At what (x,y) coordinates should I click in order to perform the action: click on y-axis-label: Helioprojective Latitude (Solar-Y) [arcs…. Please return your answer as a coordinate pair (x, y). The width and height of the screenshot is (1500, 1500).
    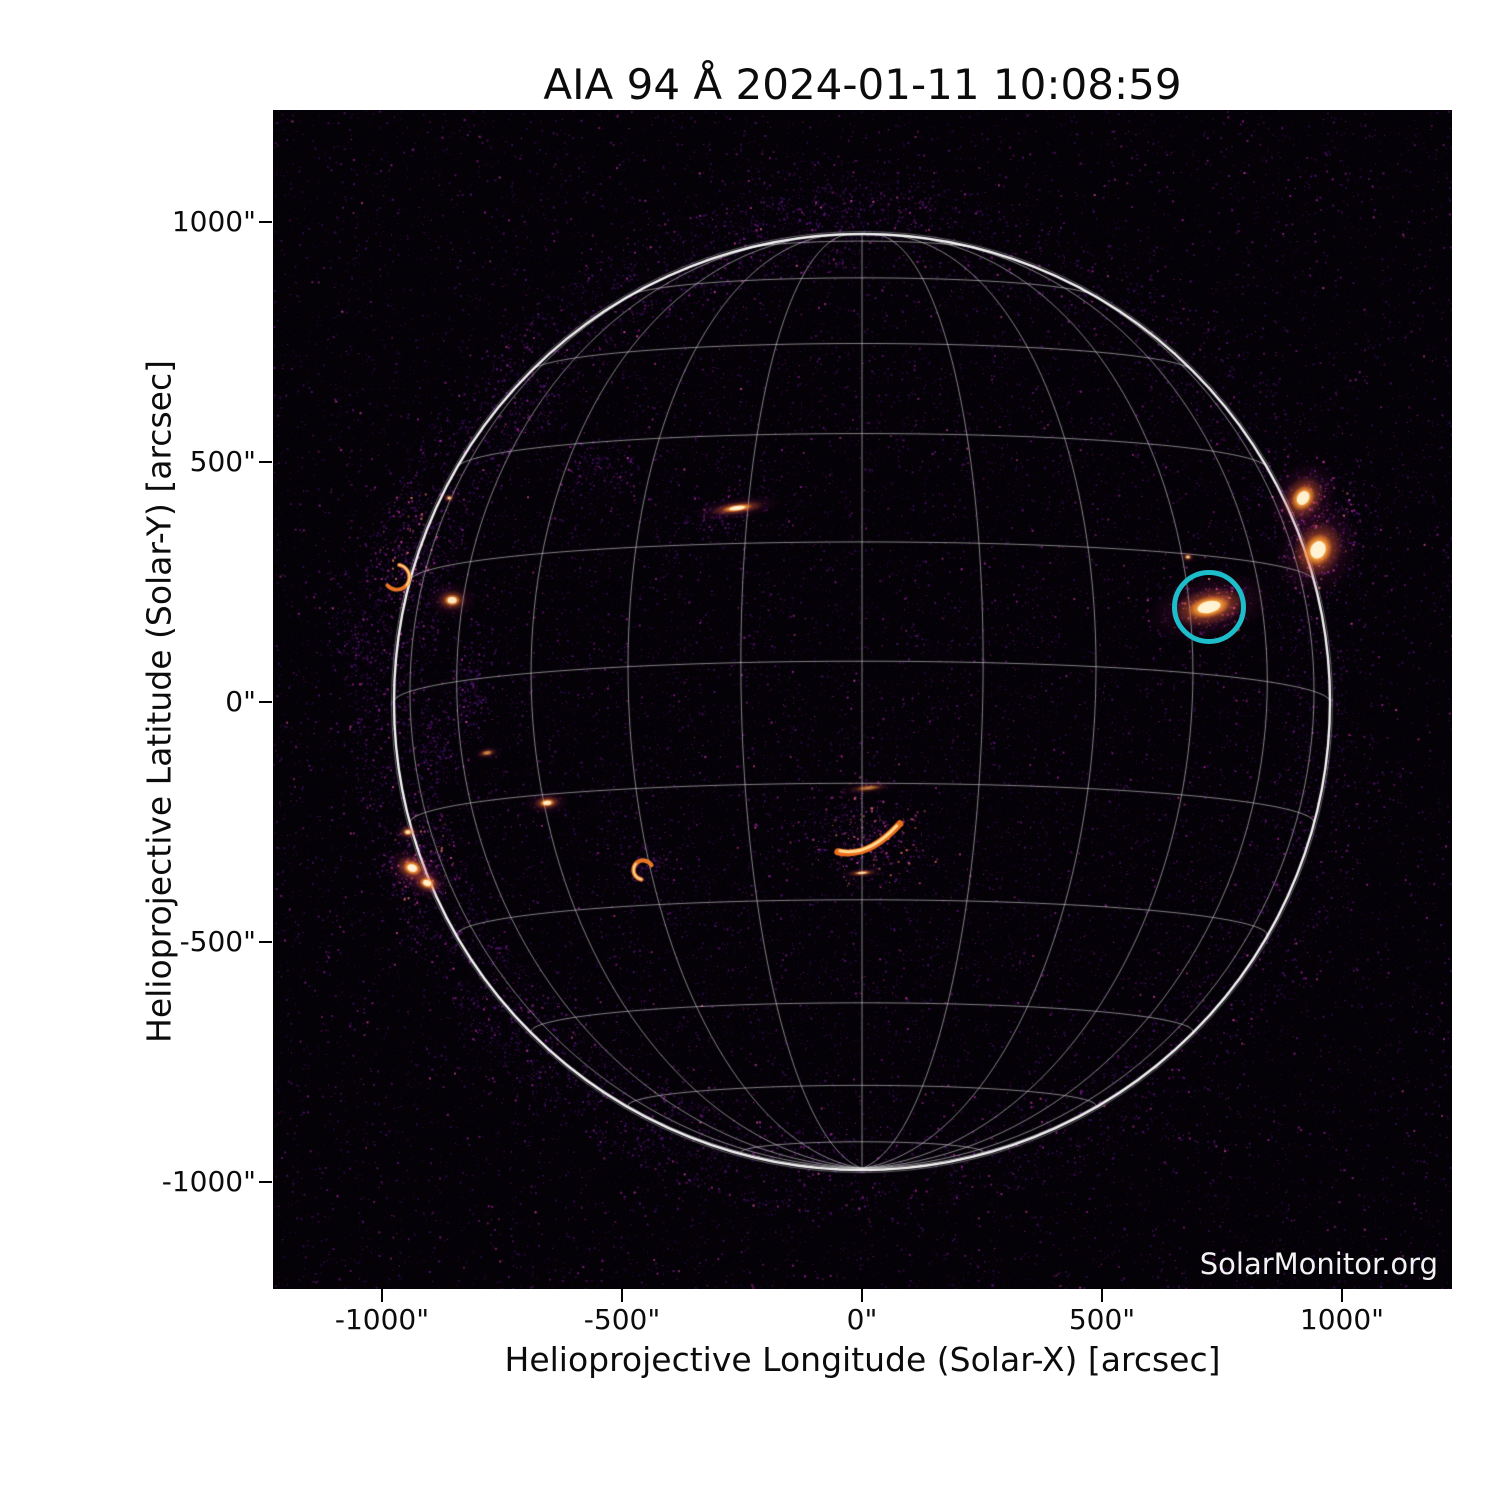
    Looking at the image, I should click on (159, 701).